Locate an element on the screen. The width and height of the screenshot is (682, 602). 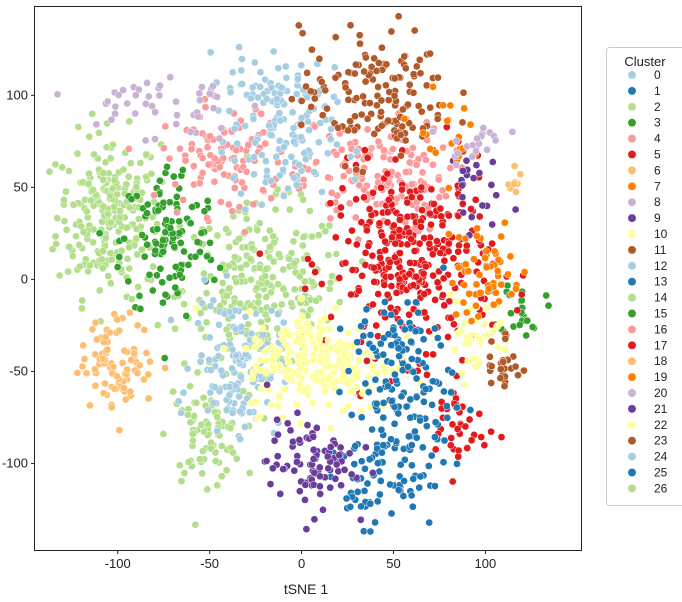
legend-label: 13 is located at coordinates (661, 282).